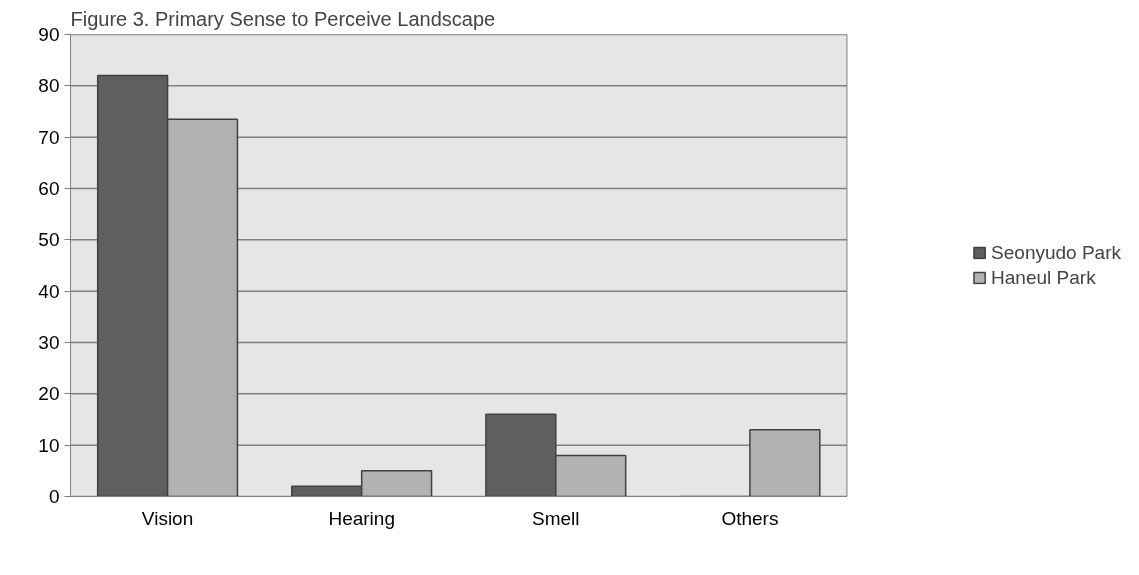 Image resolution: width=1139 pixels, height=575 pixels. What do you see at coordinates (556, 518) in the screenshot?
I see `x-tick-label: Smell` at bounding box center [556, 518].